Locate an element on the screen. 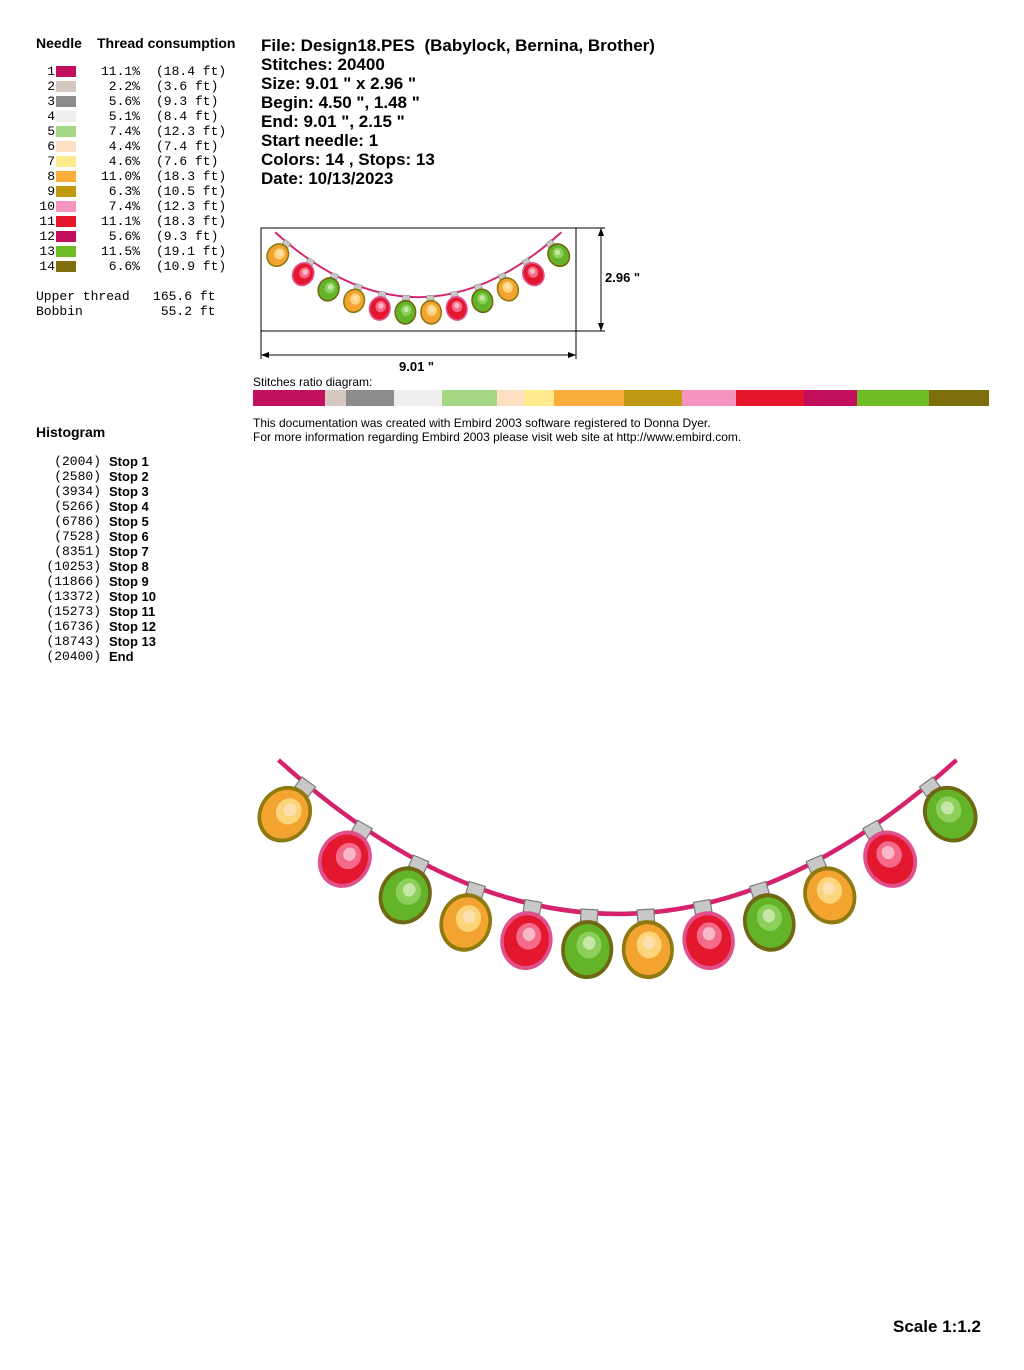 The height and width of the screenshot is (1370, 1024). histogram-stop-label: Stop 6 is located at coordinates (129, 536).